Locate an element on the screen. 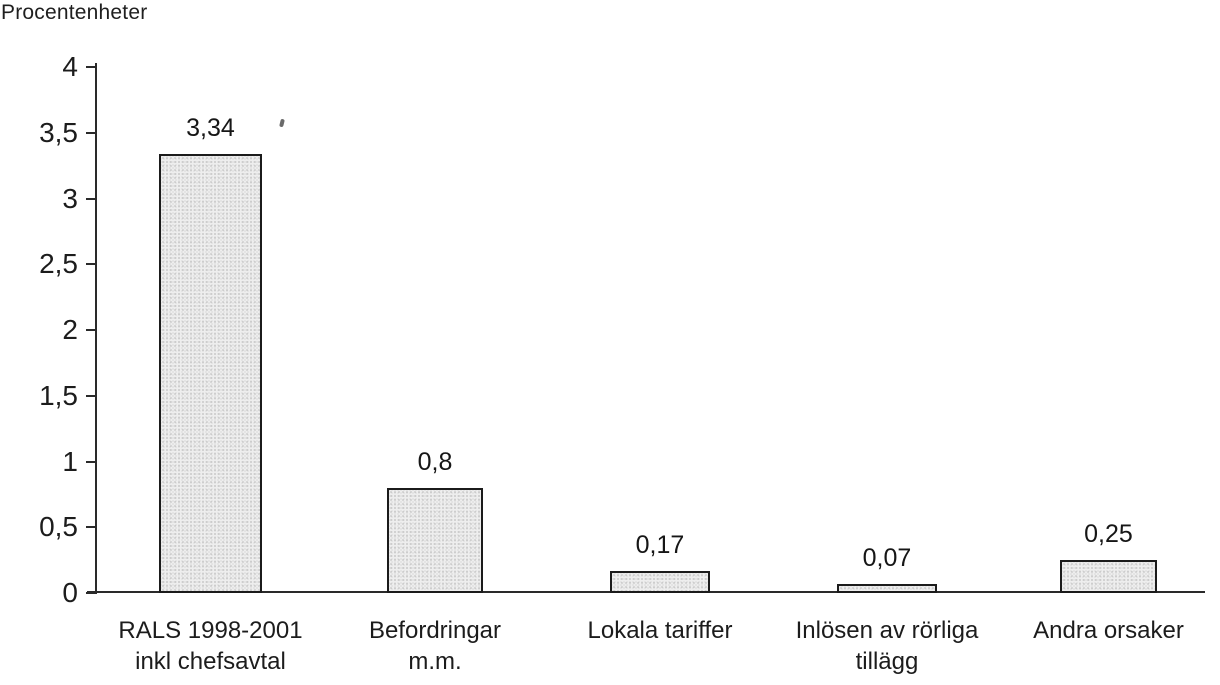 The width and height of the screenshot is (1220, 685). bar-value-label: 0,07 is located at coordinates (887, 557).